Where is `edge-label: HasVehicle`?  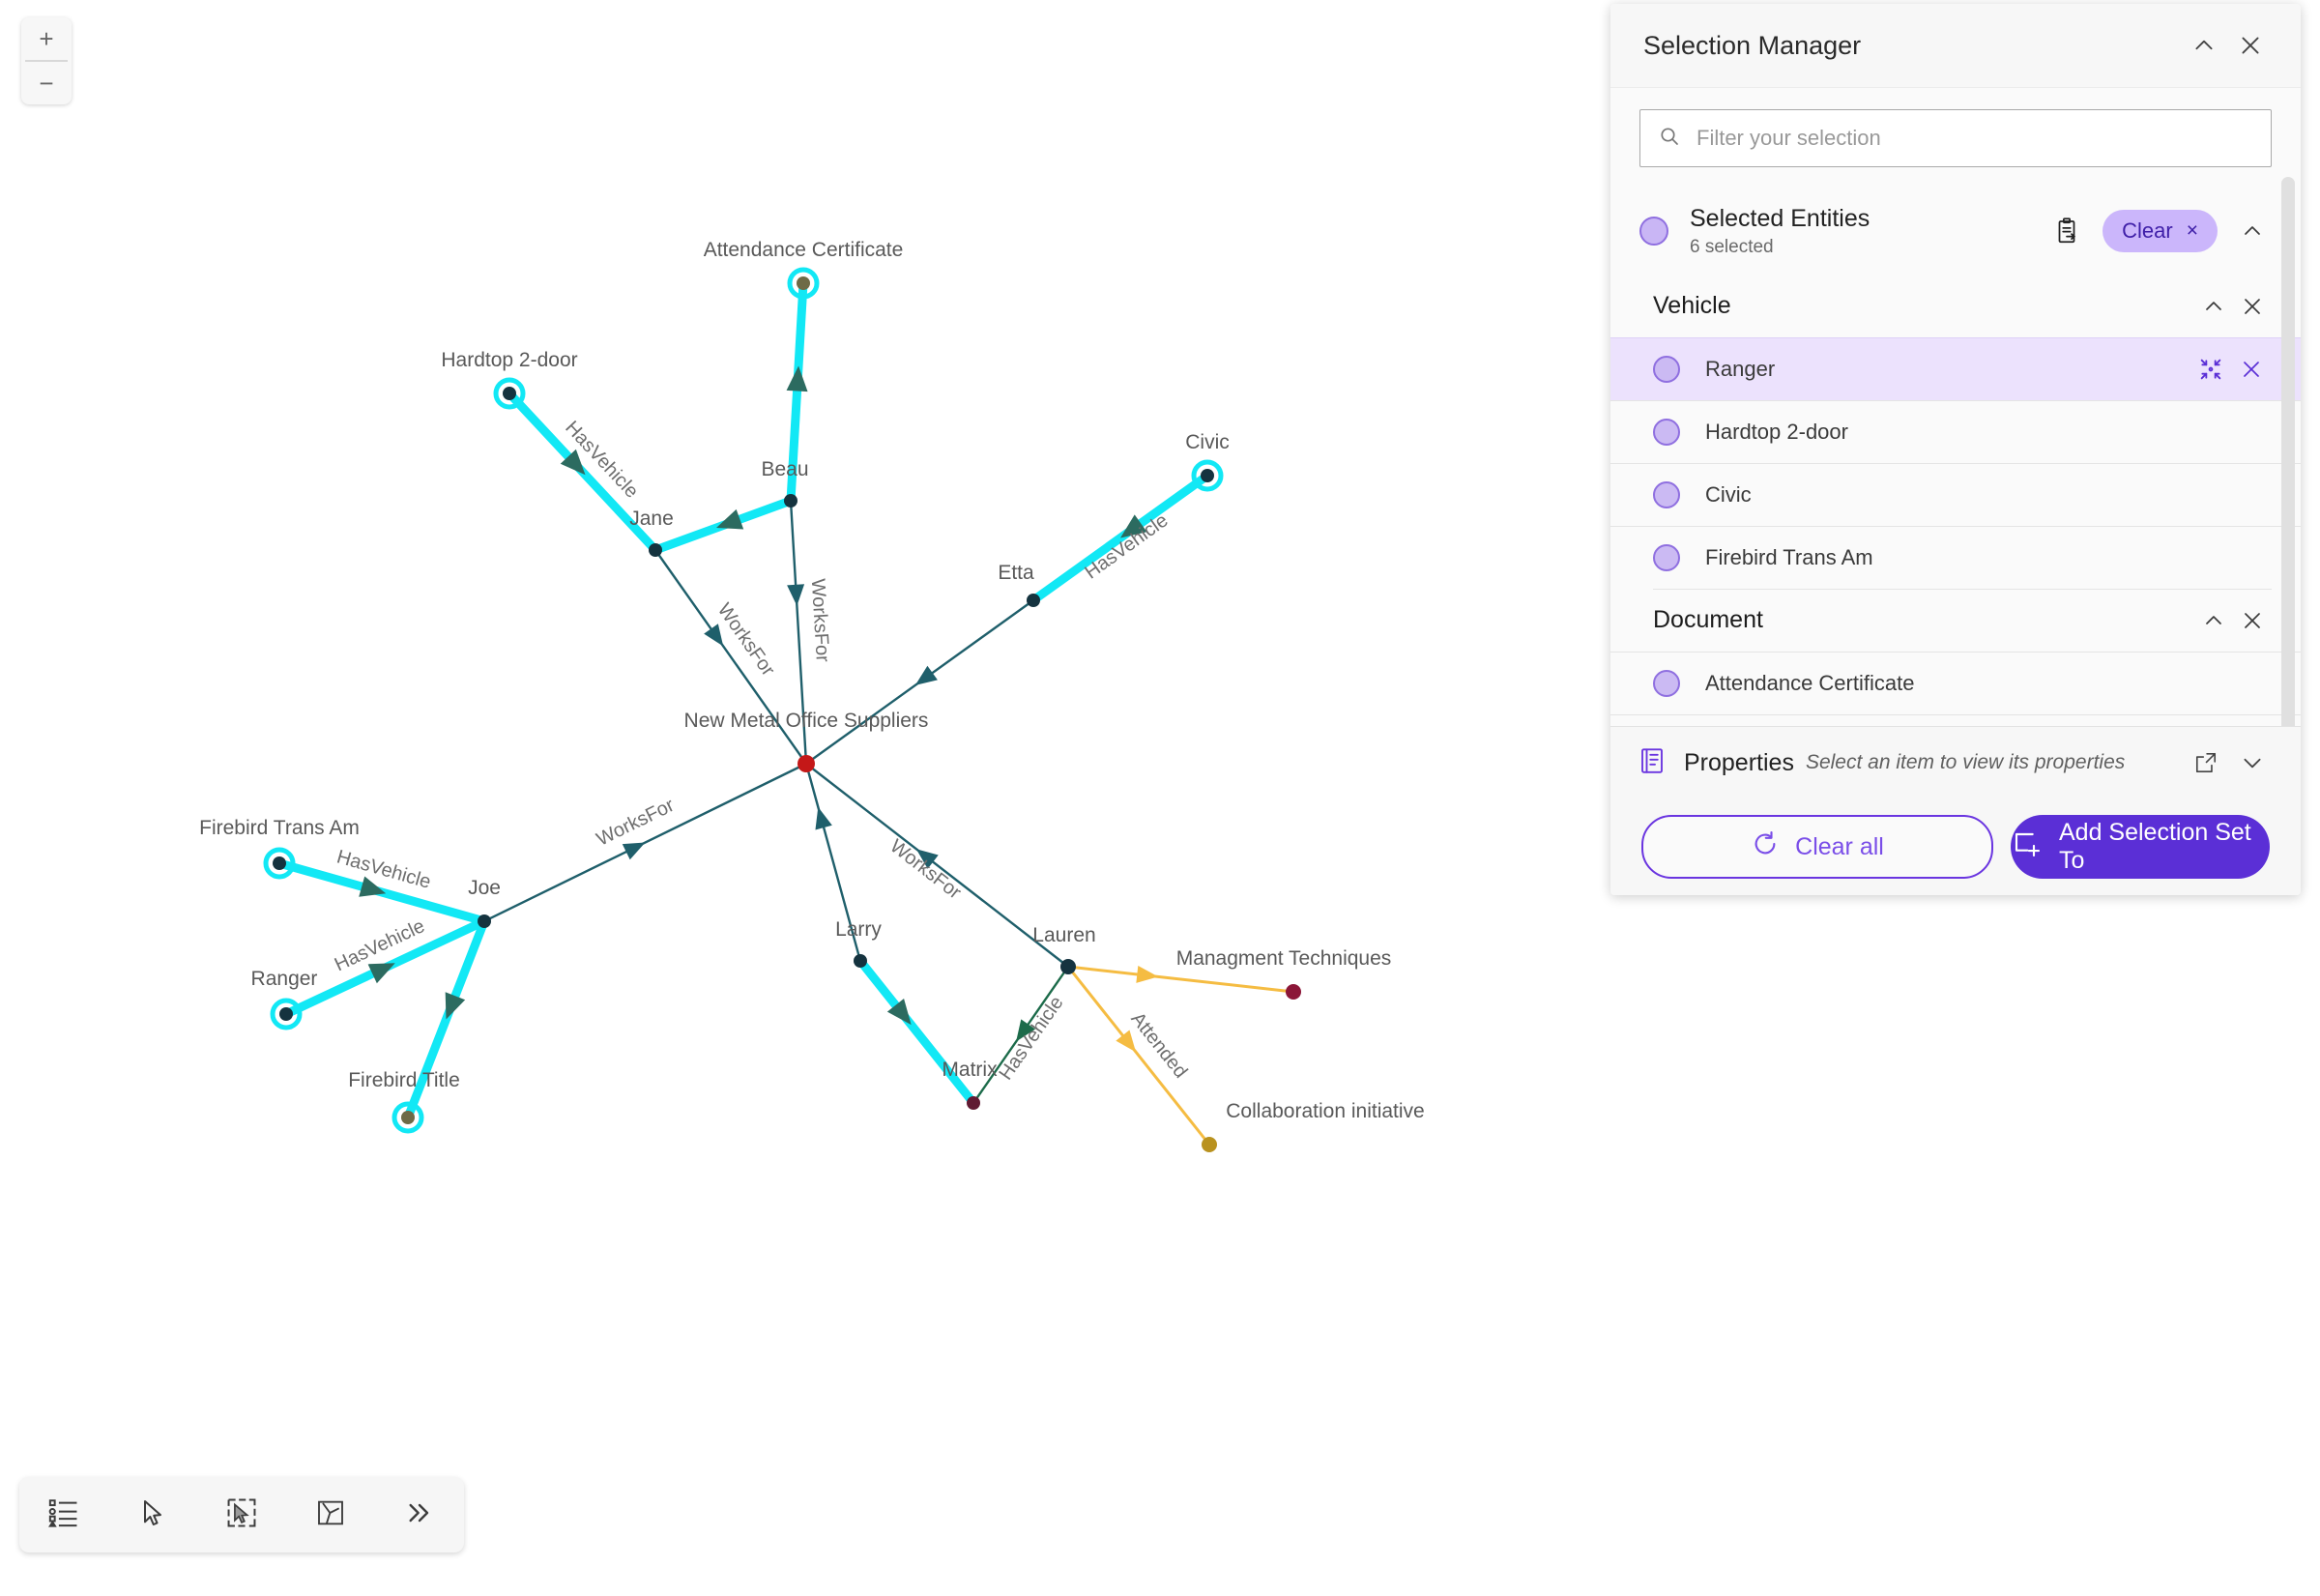 edge-label: HasVehicle is located at coordinates (1126, 546).